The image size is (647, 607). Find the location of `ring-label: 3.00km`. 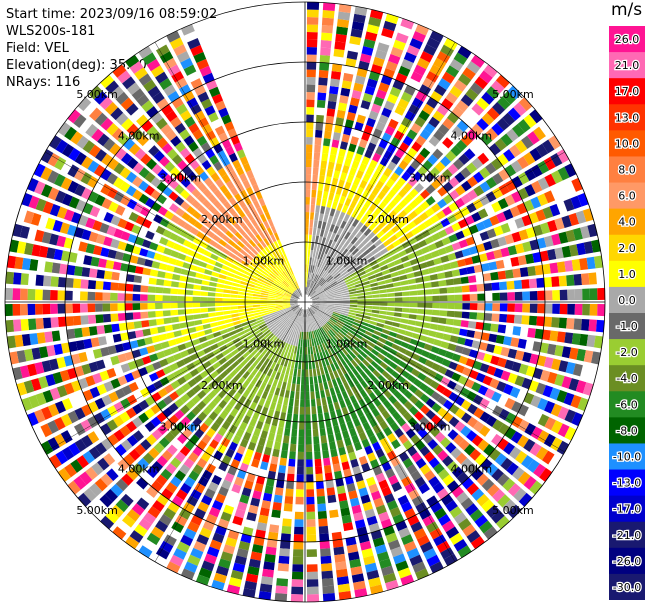

ring-label: 3.00km is located at coordinates (430, 427).